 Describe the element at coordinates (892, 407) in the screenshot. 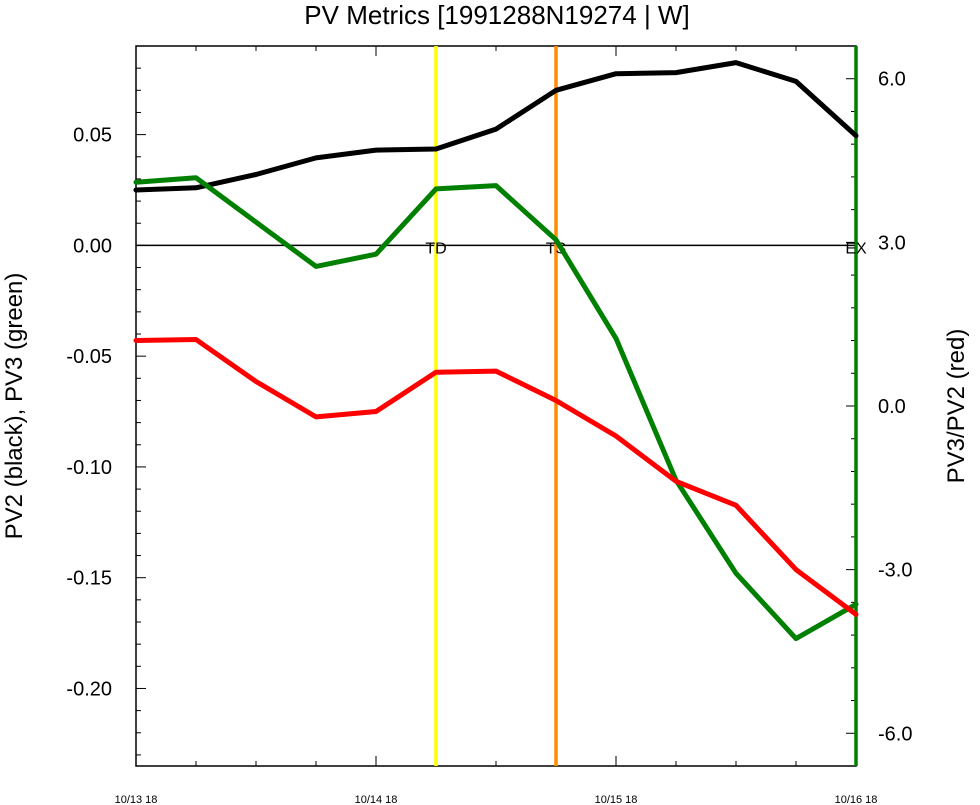

I see `y-right-tick-label: 0.0` at that location.